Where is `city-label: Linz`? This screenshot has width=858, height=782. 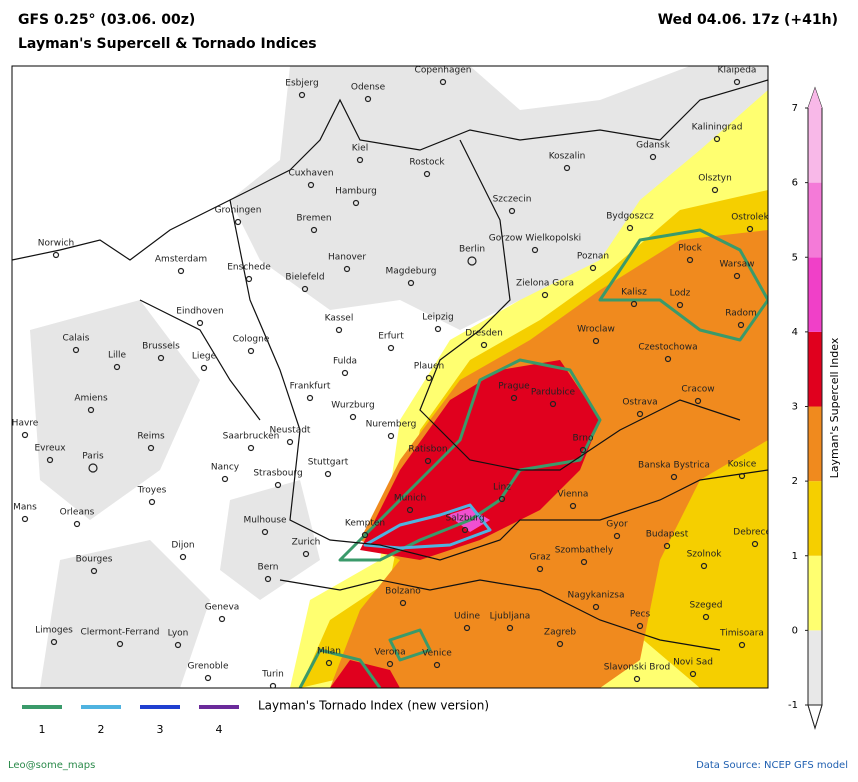
city-label: Linz is located at coordinates (502, 488).